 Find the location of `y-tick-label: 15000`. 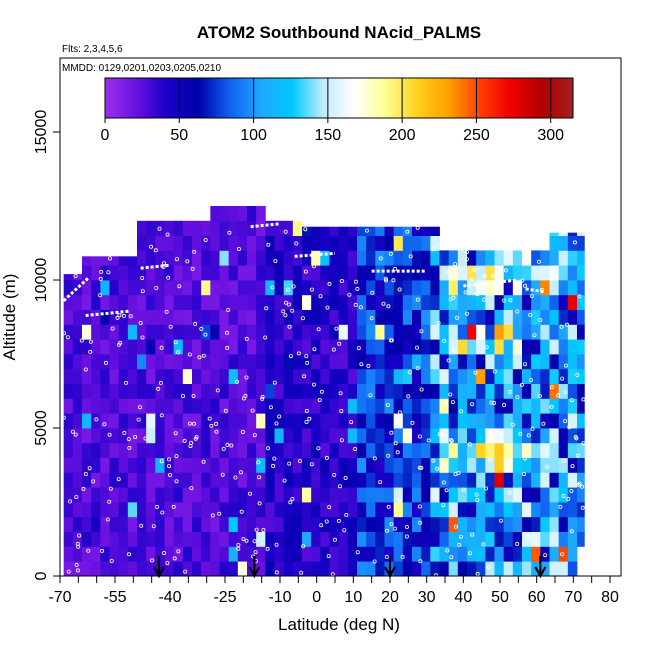

y-tick-label: 15000 is located at coordinates (41, 132).